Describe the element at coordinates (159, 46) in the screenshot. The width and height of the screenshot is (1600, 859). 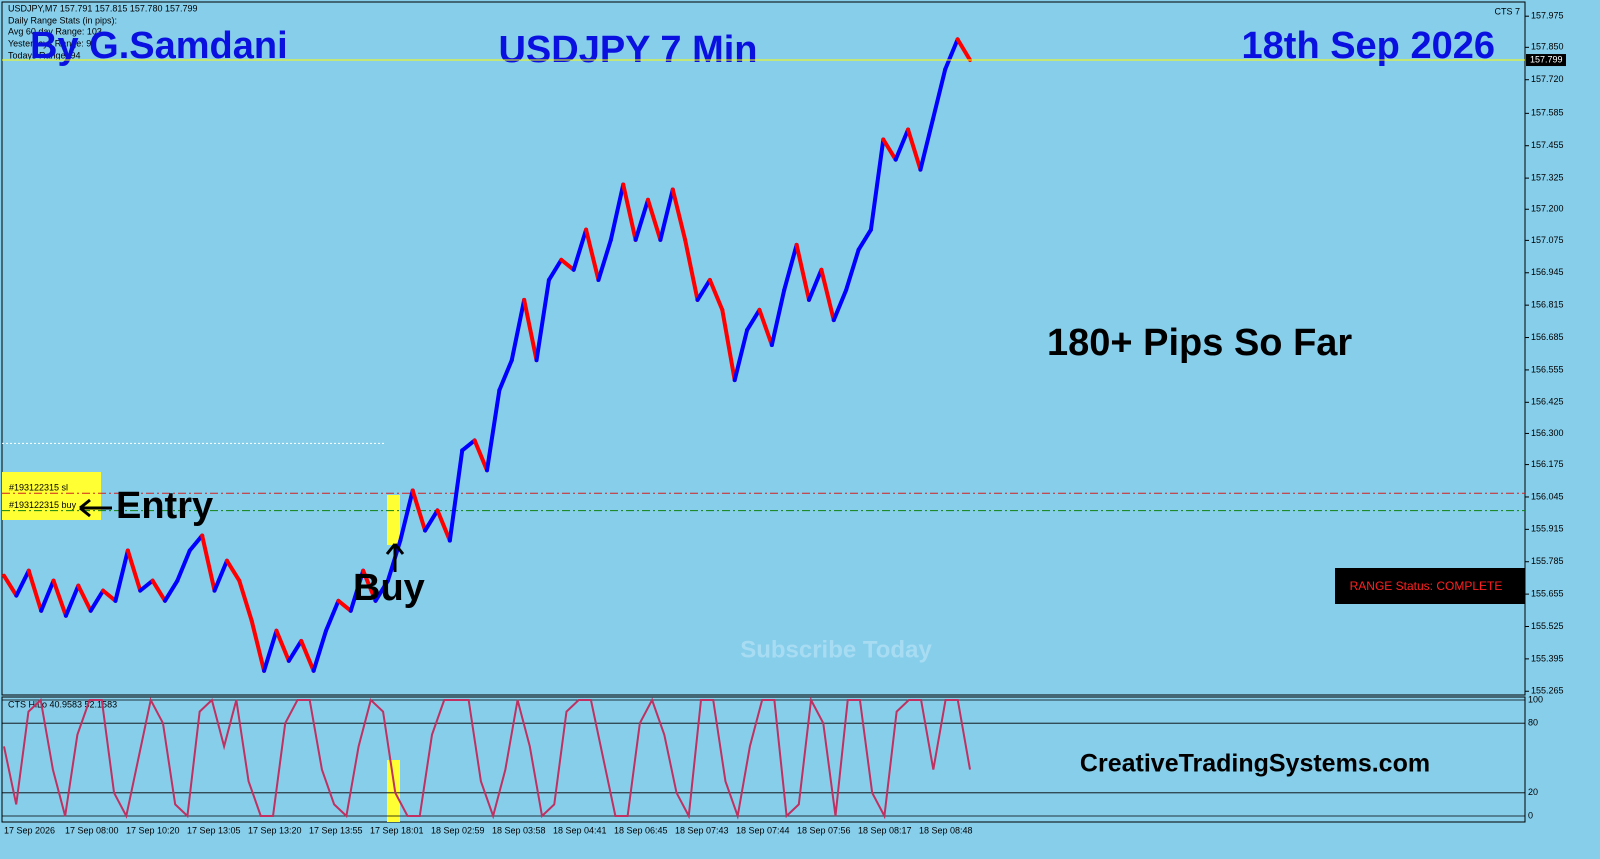
I see `author: By G.Samdani` at that location.